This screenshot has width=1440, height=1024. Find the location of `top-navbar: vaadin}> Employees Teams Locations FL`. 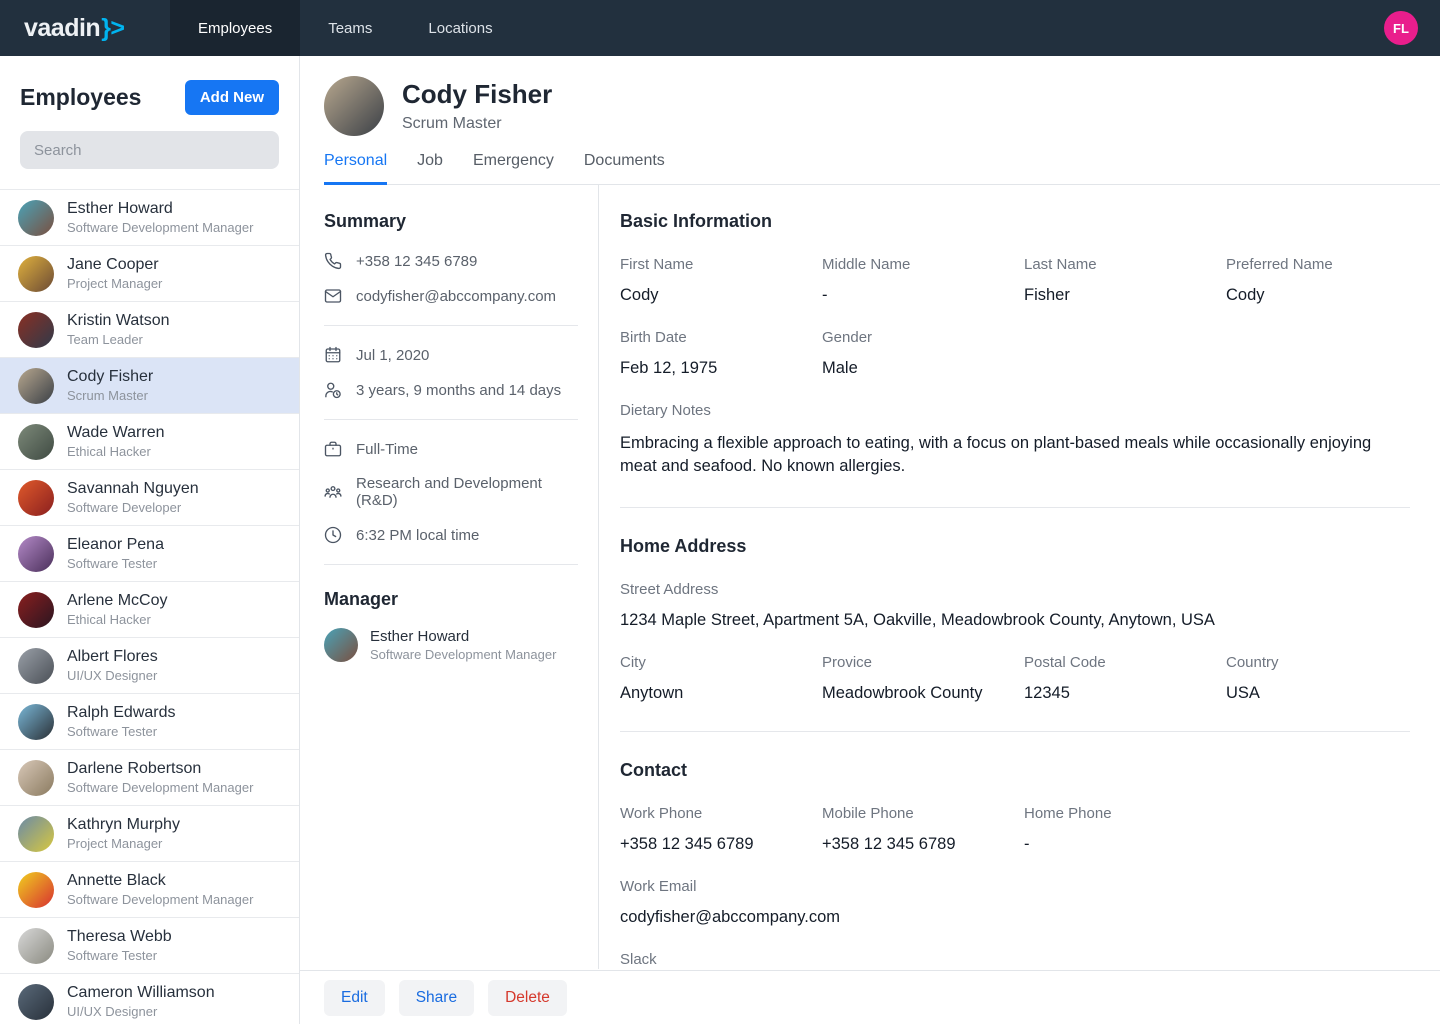

top-navbar: vaadin}> Employees Teams Locations FL is located at coordinates (720, 28).